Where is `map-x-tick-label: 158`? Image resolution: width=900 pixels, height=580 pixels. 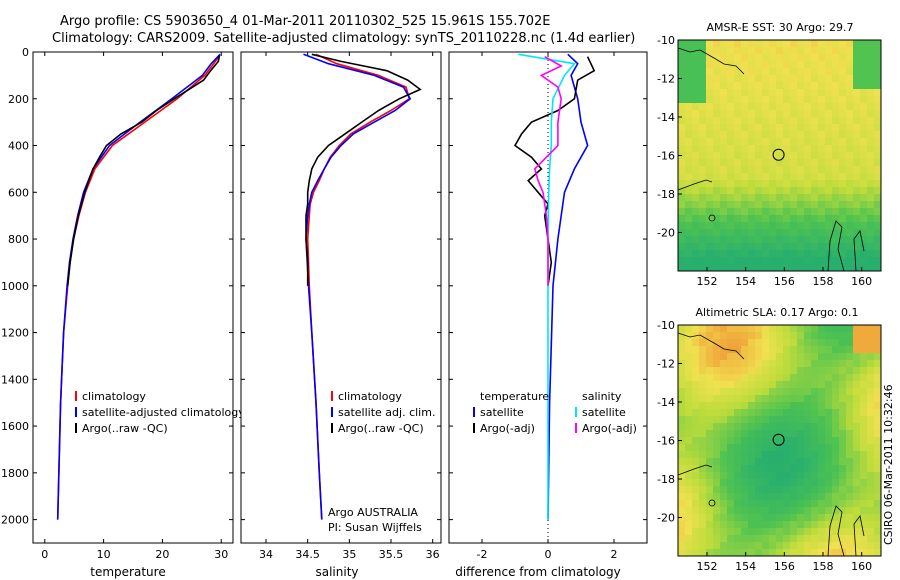
map-x-tick-label: 158 is located at coordinates (823, 566).